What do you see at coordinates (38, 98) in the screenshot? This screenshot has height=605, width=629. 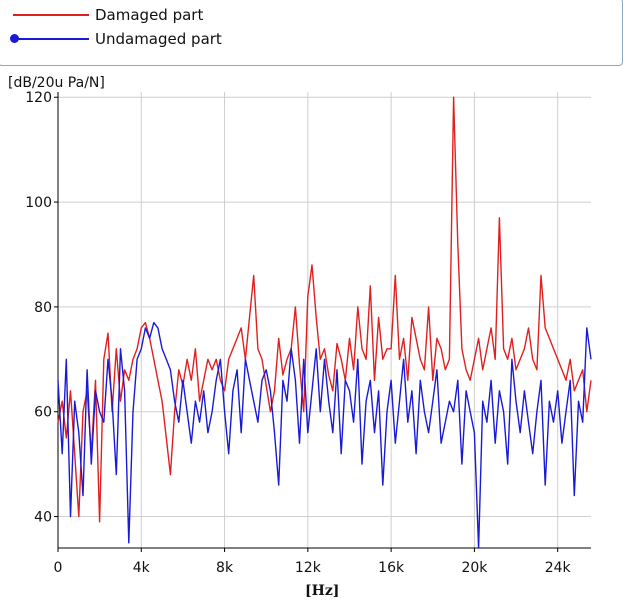 I see `y-tick-label: 120` at bounding box center [38, 98].